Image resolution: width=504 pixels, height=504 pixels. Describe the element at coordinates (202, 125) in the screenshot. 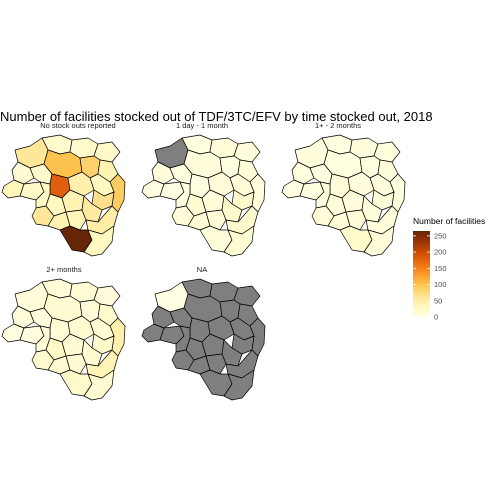

I see `facet-label: 1 day - 1 month` at that location.